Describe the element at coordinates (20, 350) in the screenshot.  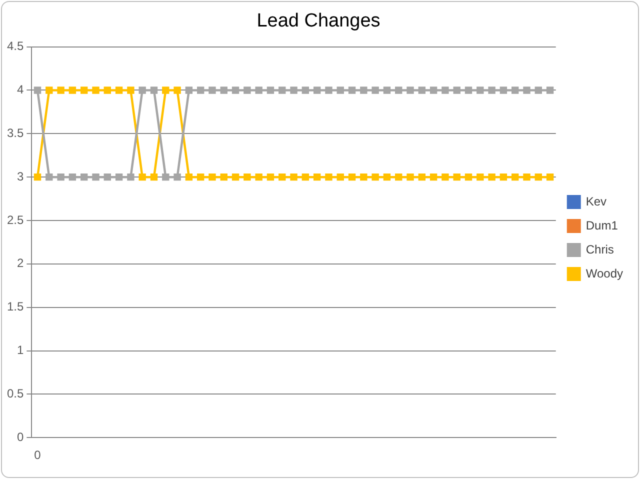
I see `y-tick-label: 1` at that location.